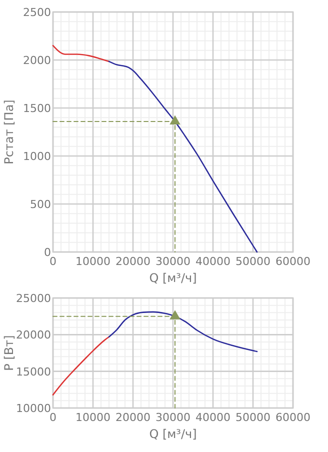  Describe the element at coordinates (33, 371) in the screenshot. I see `y-tick-label: 15000` at that location.